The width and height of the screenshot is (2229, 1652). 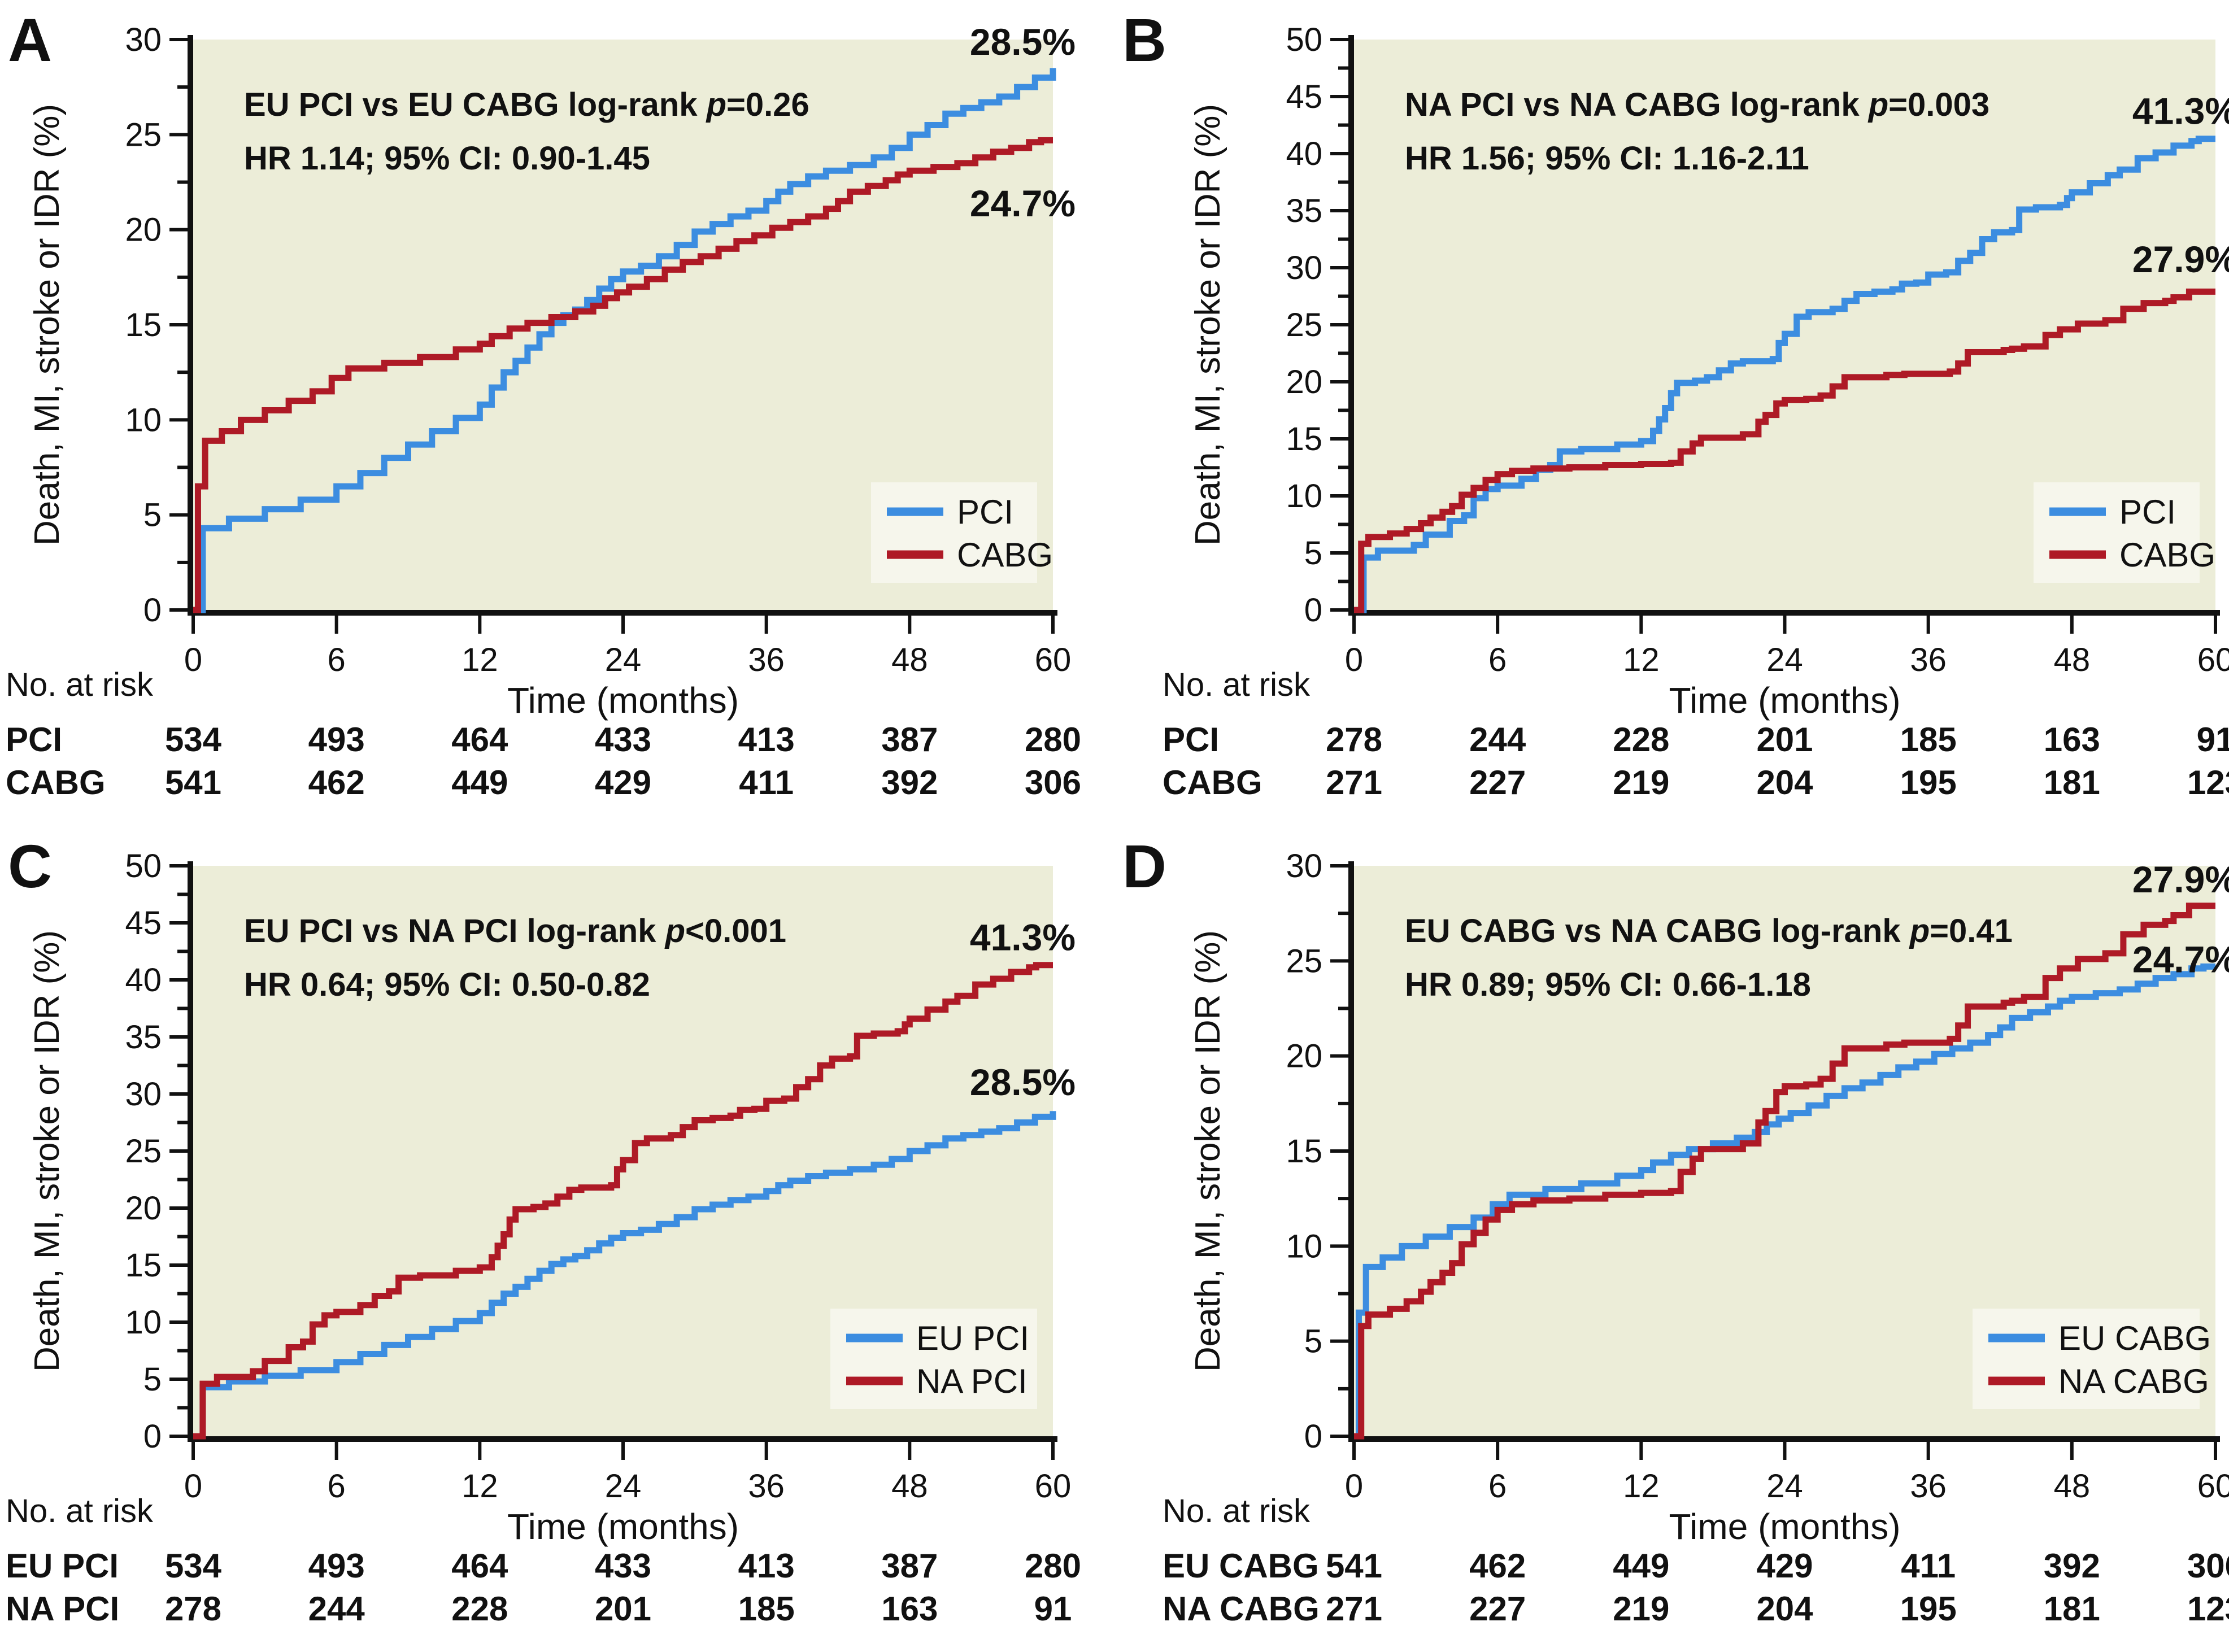 I want to click on y-tick-label: 40, so click(x=143, y=980).